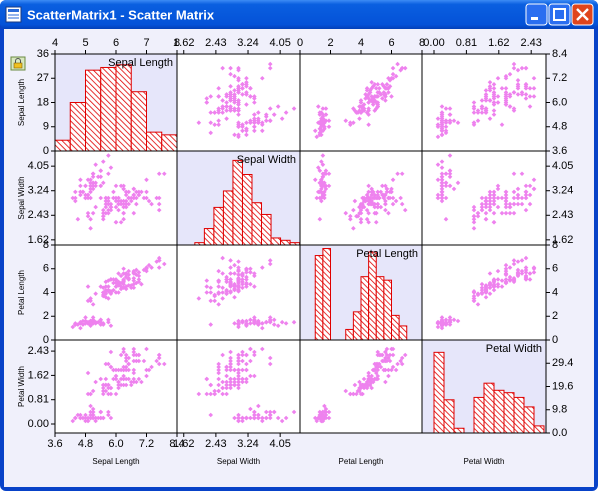 This screenshot has height=491, width=598. What do you see at coordinates (18, 63) in the screenshot?
I see `lock-icon` at bounding box center [18, 63].